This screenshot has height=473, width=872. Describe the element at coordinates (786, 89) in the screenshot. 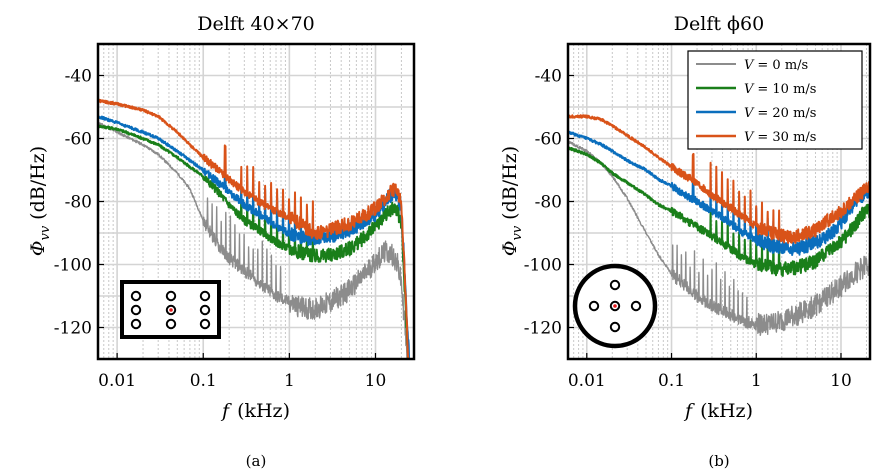

I see `legend-rhs-1: = 10 m/s` at that location.